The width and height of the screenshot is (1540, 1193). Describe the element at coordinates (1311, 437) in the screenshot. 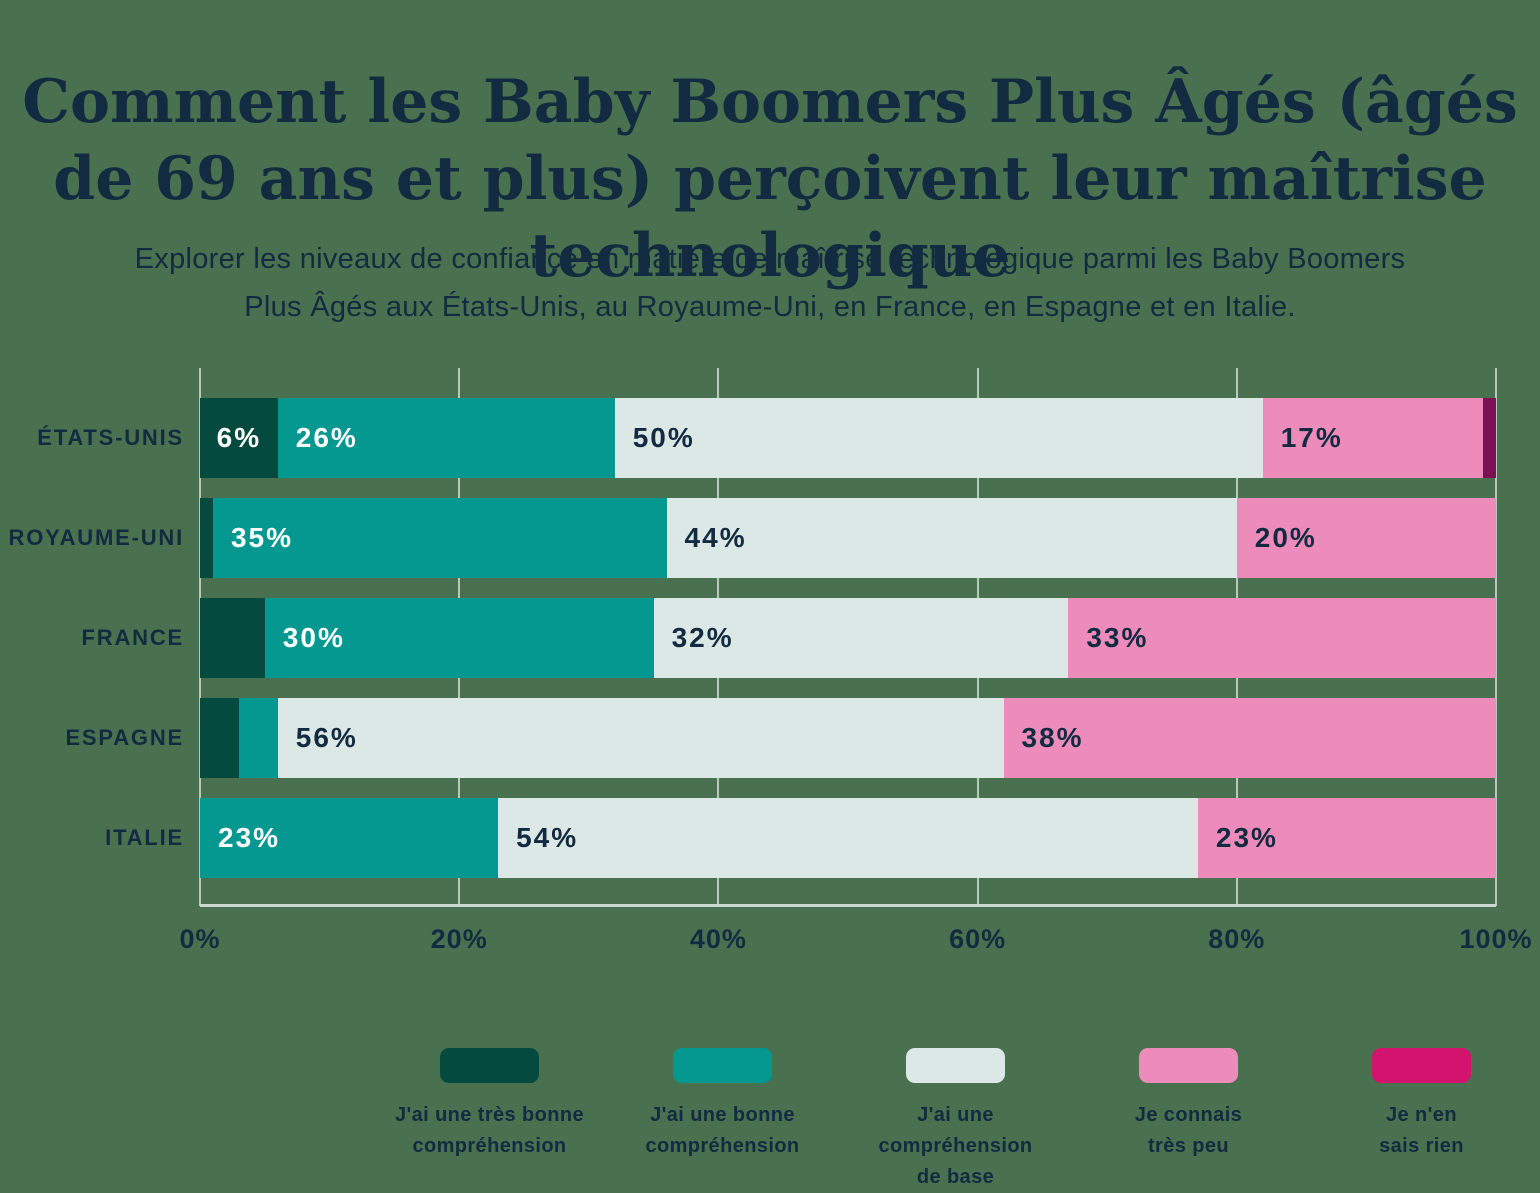

I see `bar-segment-label: 17%` at that location.